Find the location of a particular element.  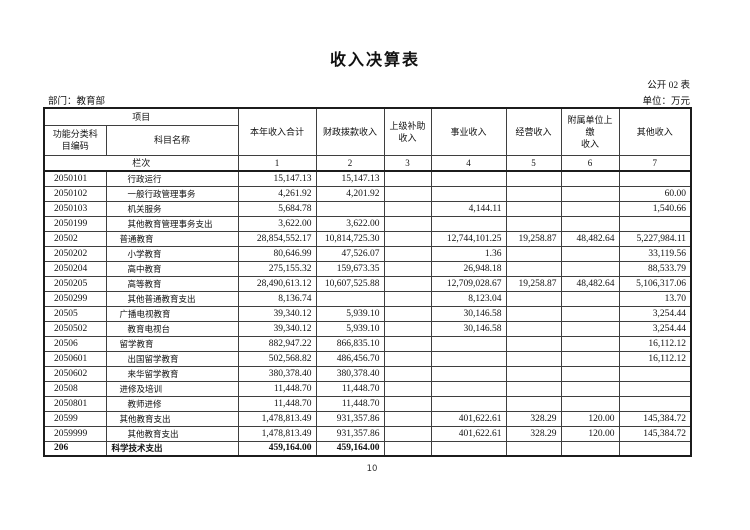

col-header-total-income: 本年收入合计 is located at coordinates (277, 131).